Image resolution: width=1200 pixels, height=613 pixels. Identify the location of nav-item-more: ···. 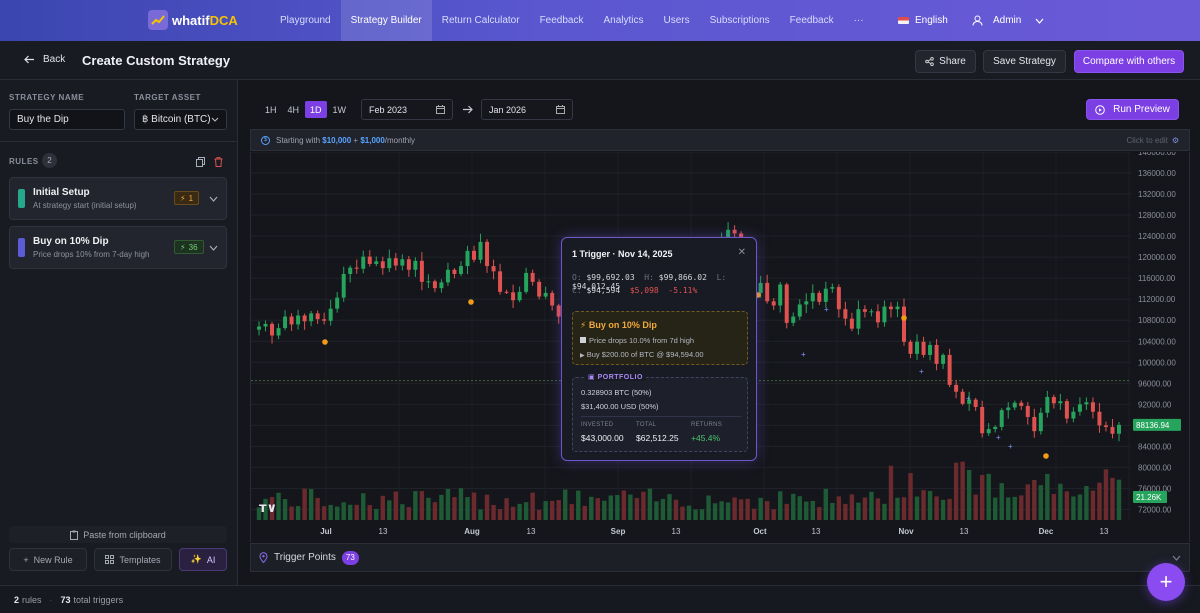
(858, 20).